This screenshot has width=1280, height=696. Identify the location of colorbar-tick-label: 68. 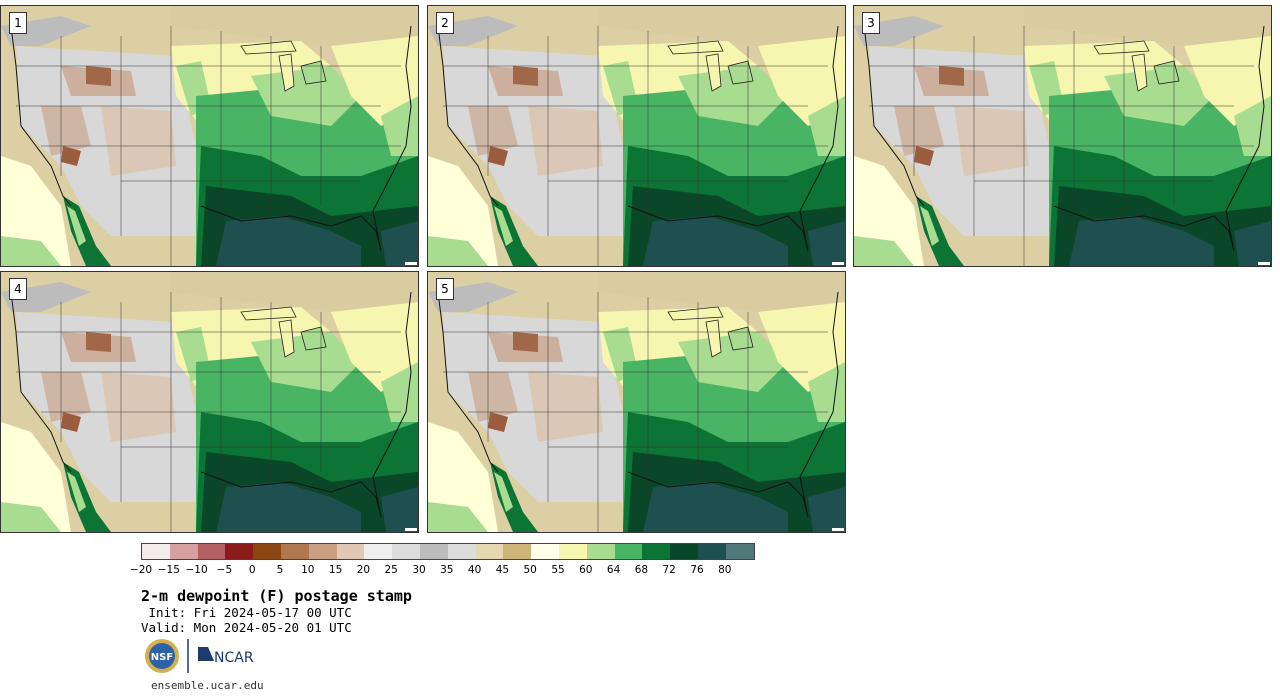
(641, 570).